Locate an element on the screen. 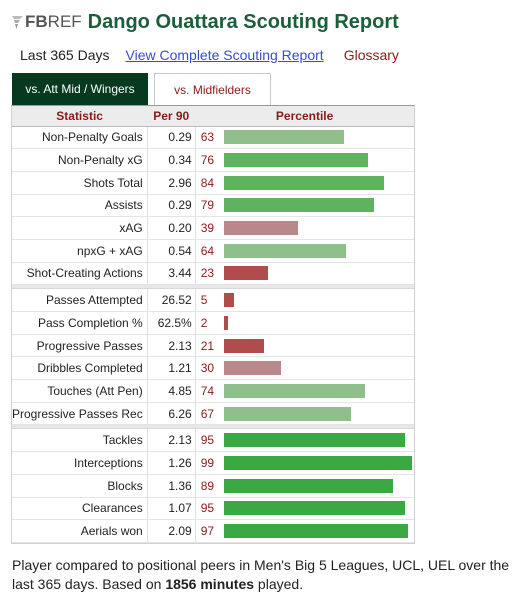 The width and height of the screenshot is (513, 595). percentile-cell: 5 is located at coordinates (304, 300).